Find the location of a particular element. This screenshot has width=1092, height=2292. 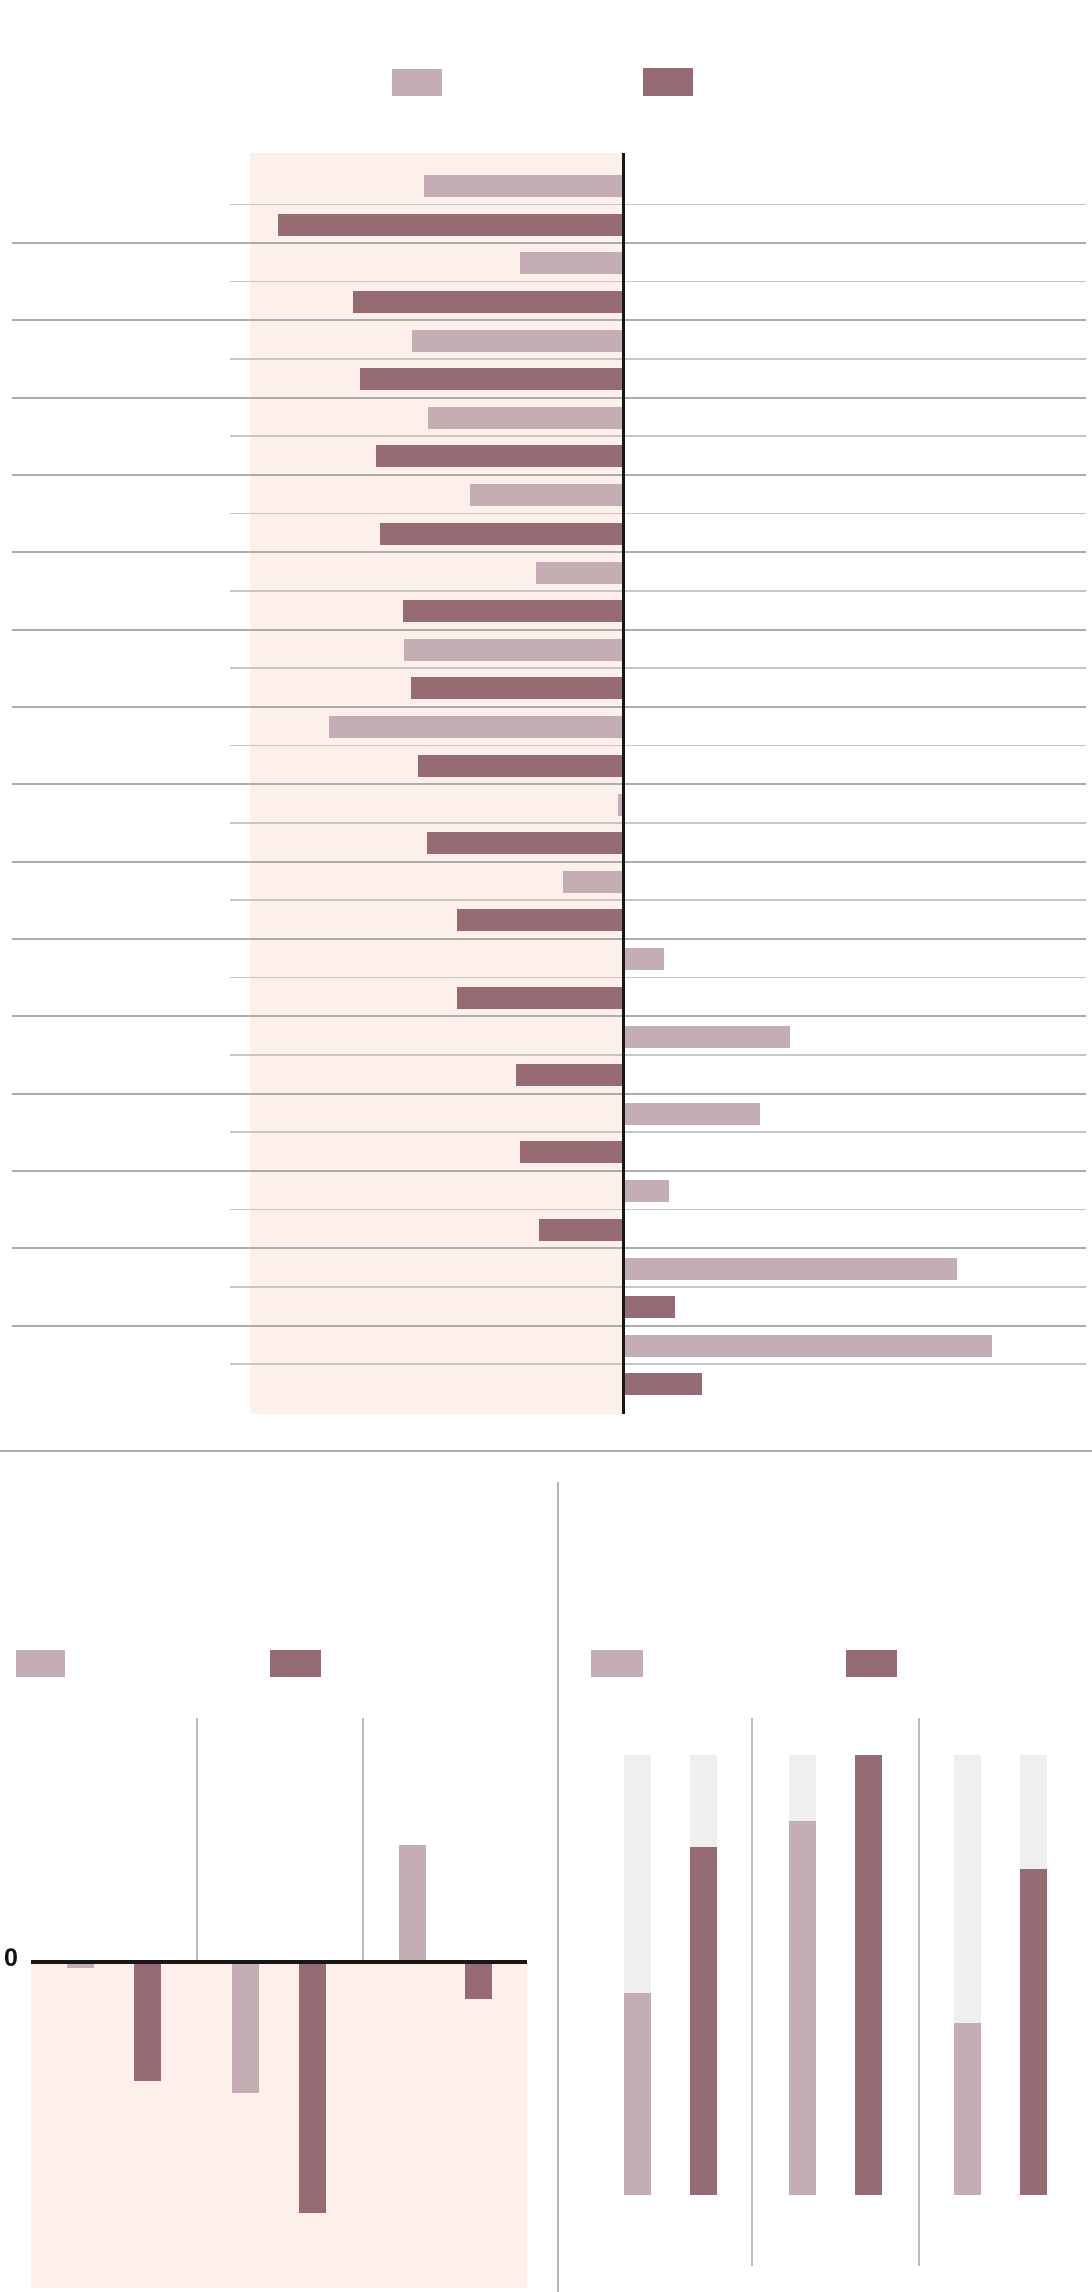

top-legend-swatch-dark is located at coordinates (668, 82).